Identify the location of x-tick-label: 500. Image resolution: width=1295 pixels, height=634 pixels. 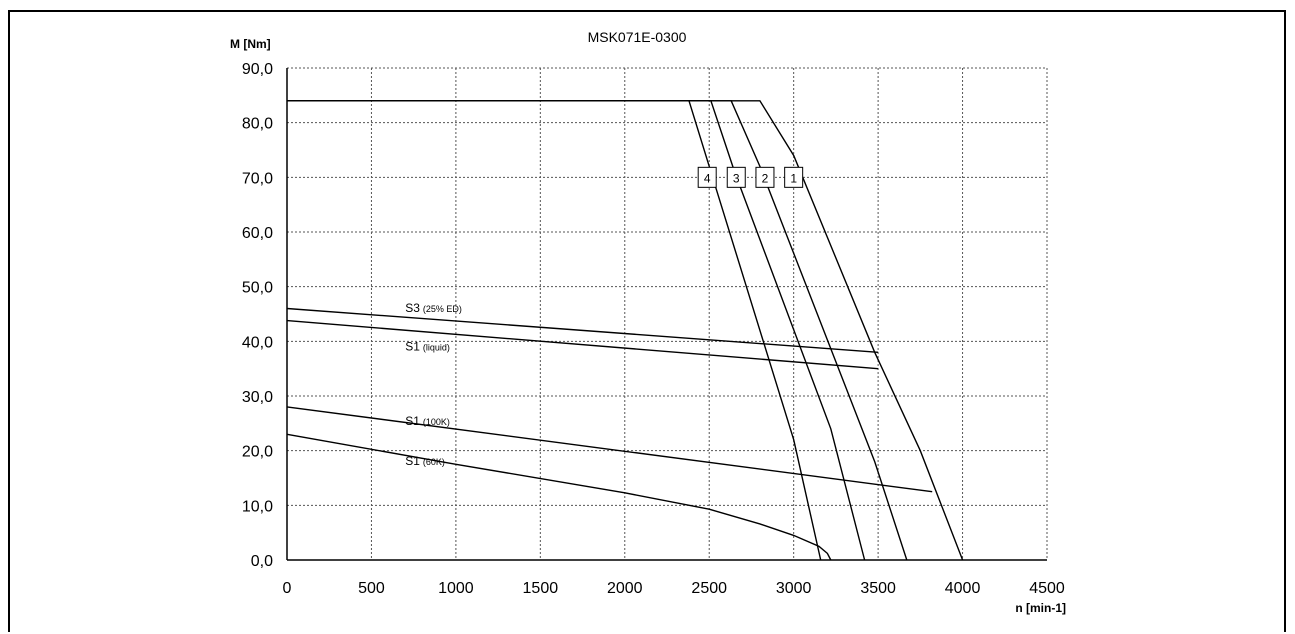
(371, 588).